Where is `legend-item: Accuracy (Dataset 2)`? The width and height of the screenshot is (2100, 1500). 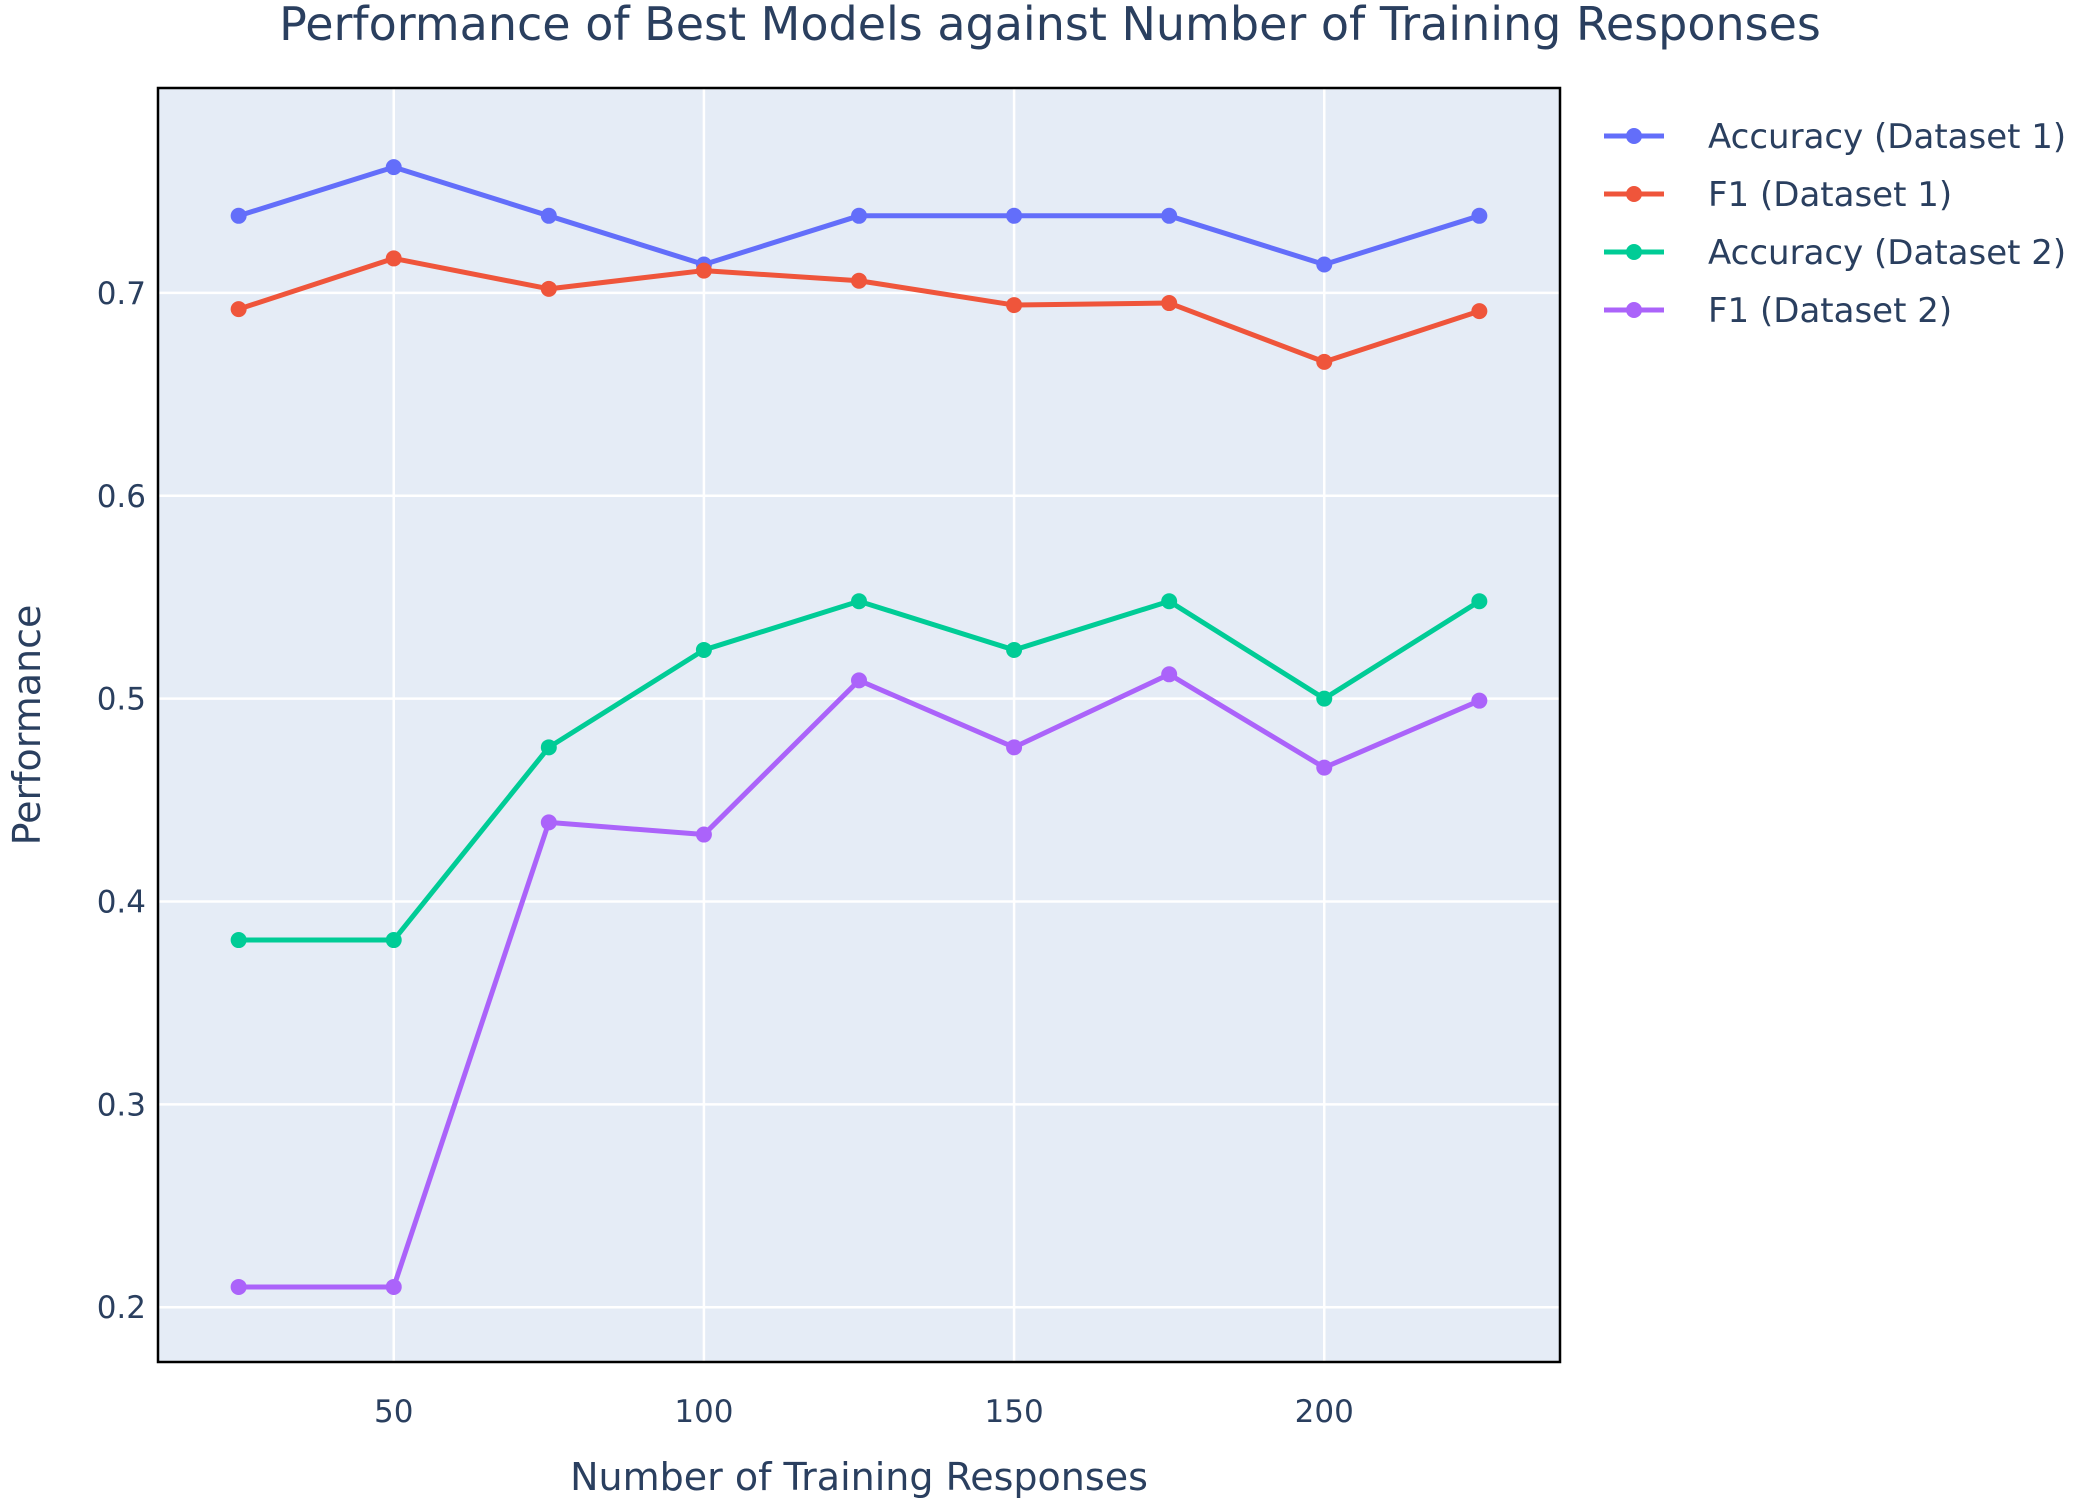
legend-item: Accuracy (Dataset 2) is located at coordinates (1835, 253).